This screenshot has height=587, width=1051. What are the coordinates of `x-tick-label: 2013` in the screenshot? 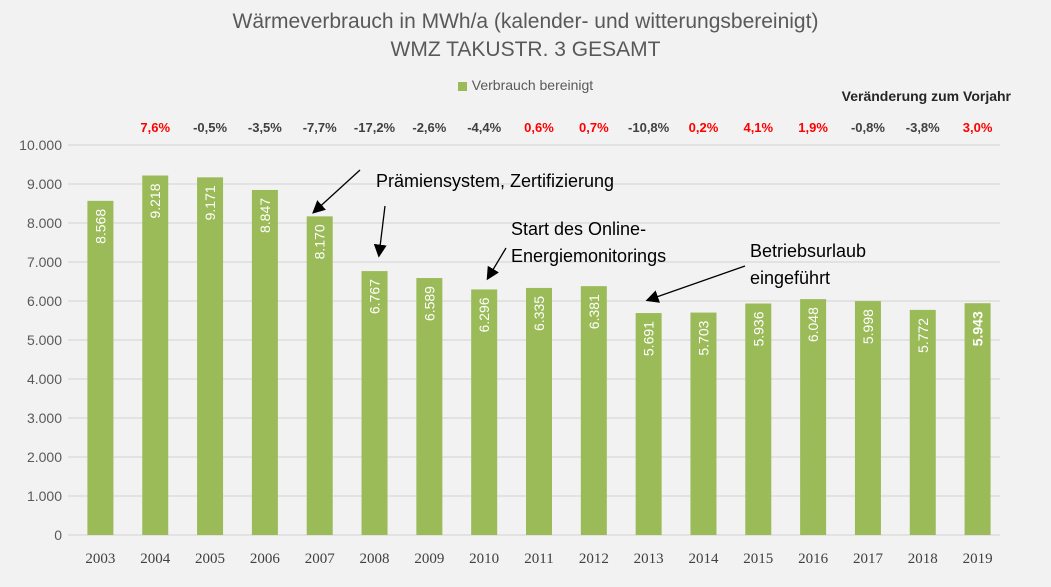 It's located at (649, 559).